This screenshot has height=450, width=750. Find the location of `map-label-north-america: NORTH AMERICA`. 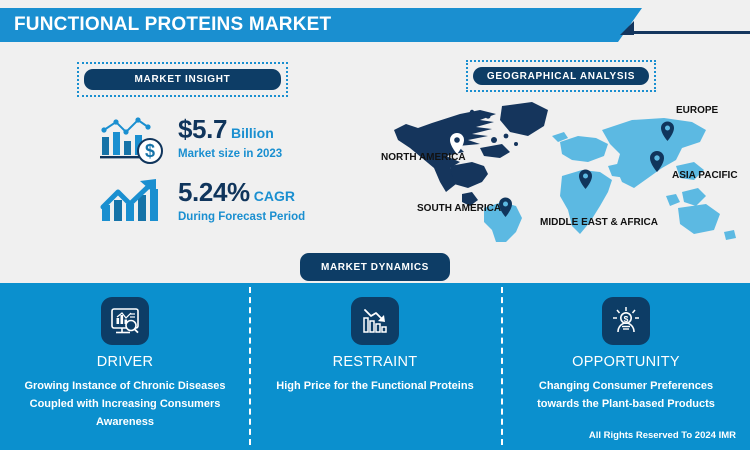

map-label-north-america: NORTH AMERICA is located at coordinates (423, 157).